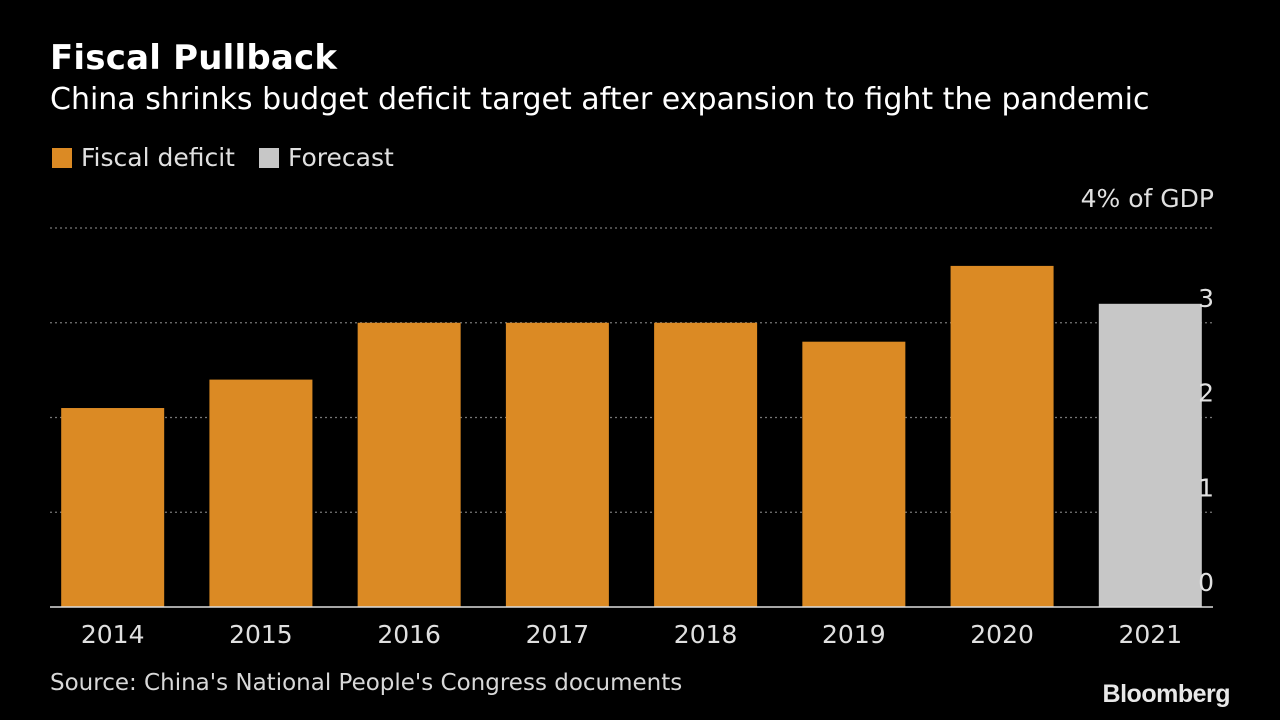  I want to click on x-tick-label: 2016, so click(409, 634).